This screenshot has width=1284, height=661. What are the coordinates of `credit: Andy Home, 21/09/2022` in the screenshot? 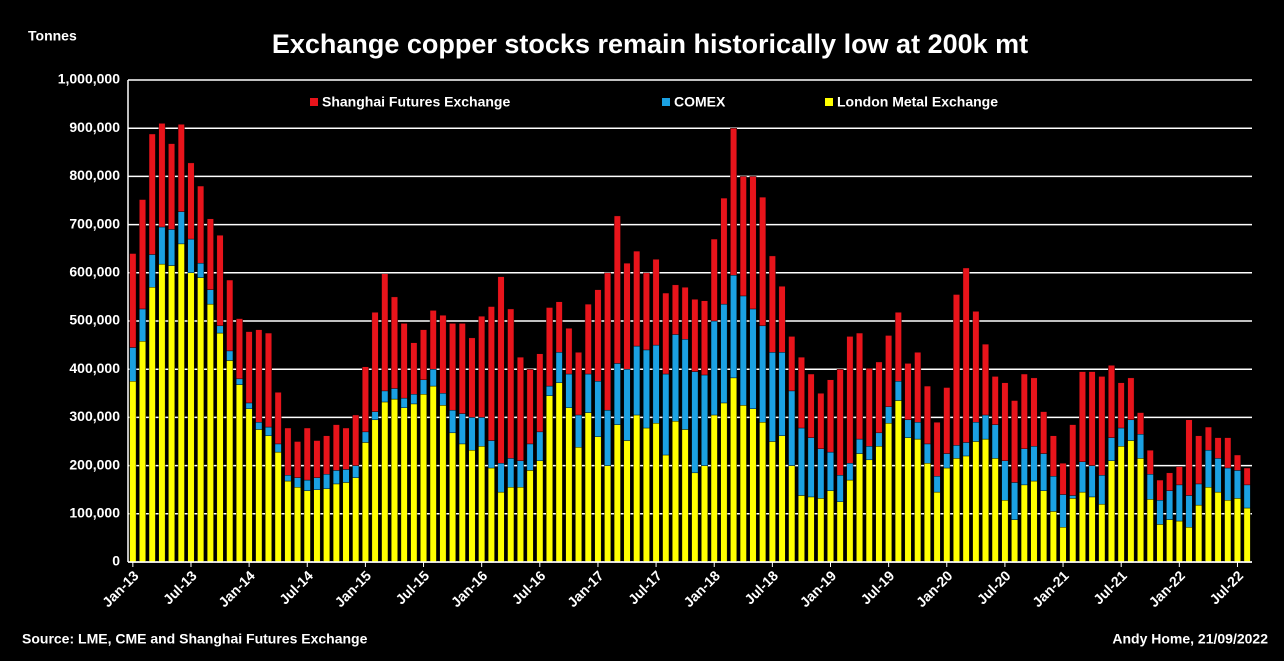 It's located at (1190, 639).